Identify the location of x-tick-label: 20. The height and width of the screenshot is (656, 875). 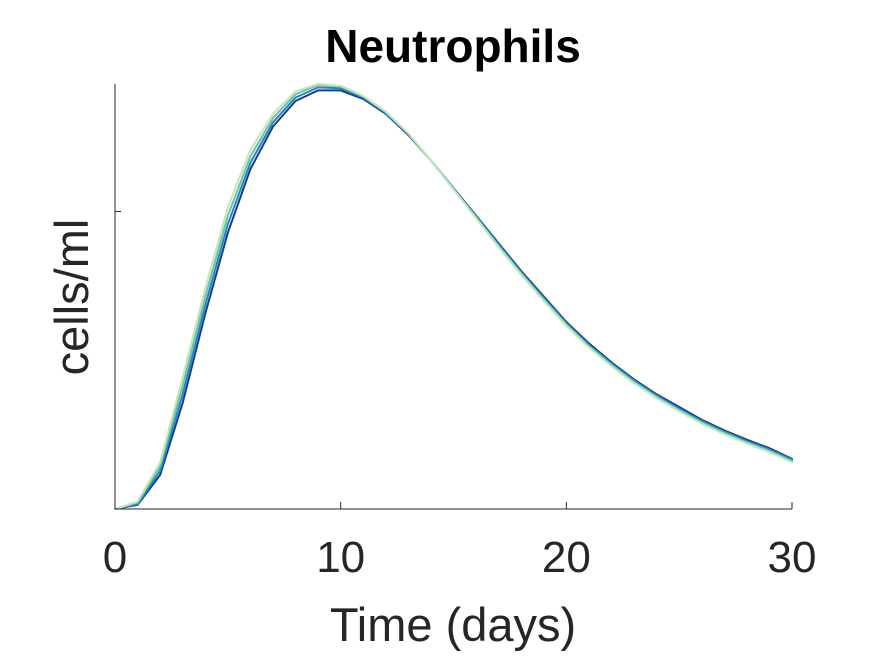
(566, 557).